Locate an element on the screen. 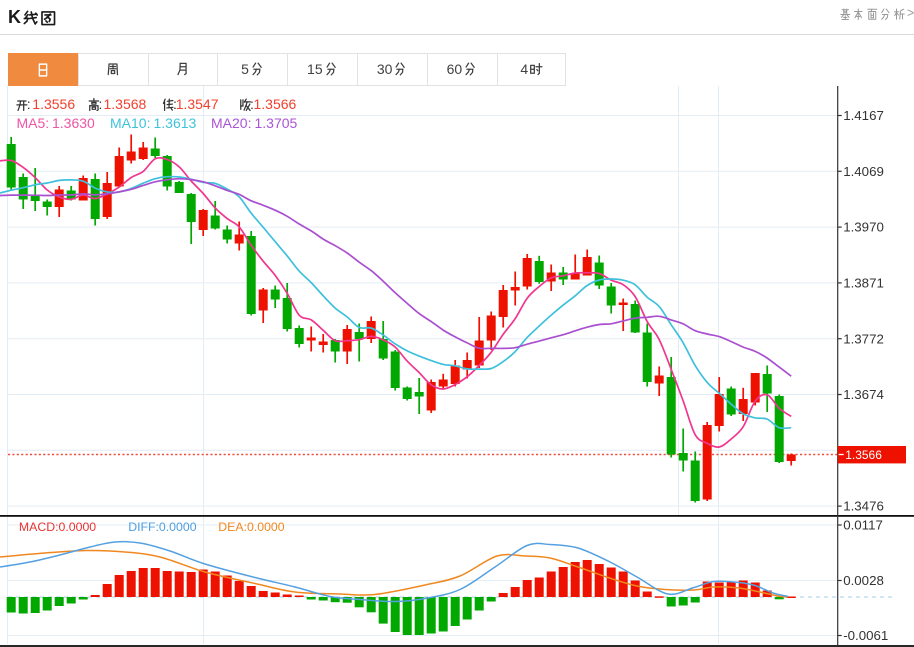 The width and height of the screenshot is (914, 647). svg-text: 1.3772 is located at coordinates (863, 338).